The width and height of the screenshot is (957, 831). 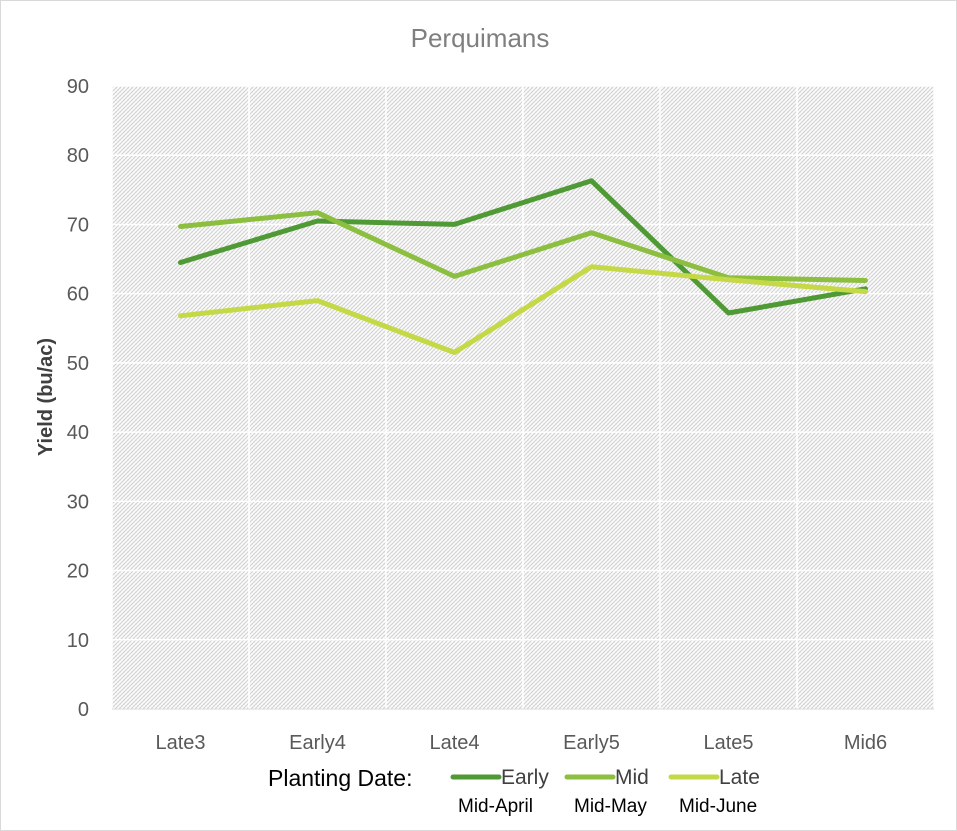 I want to click on series-line-mid, so click(x=523, y=246).